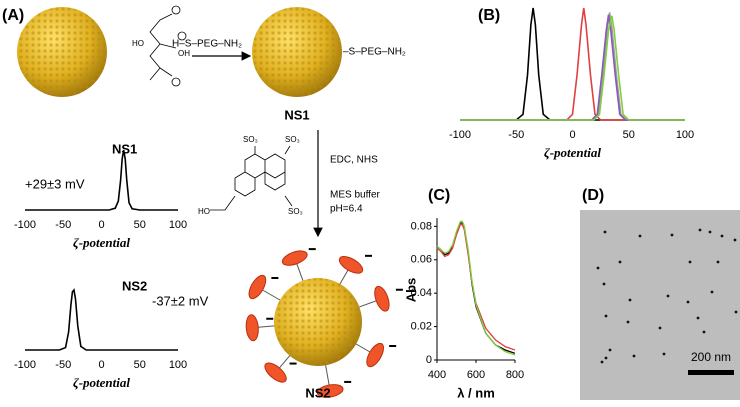  What do you see at coordinates (711, 357) in the screenshot?
I see `scale-bar-label: 200 nm` at bounding box center [711, 357].